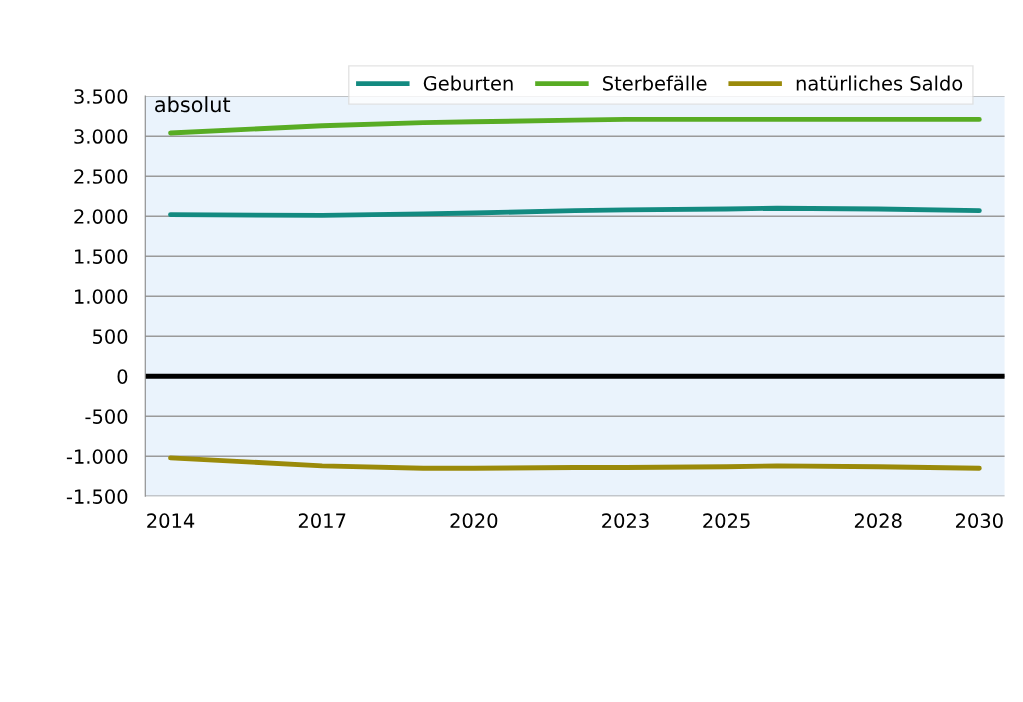 This screenshot has width=1023, height=702. What do you see at coordinates (106, 416) in the screenshot?
I see `y-tick-label: -500` at bounding box center [106, 416].